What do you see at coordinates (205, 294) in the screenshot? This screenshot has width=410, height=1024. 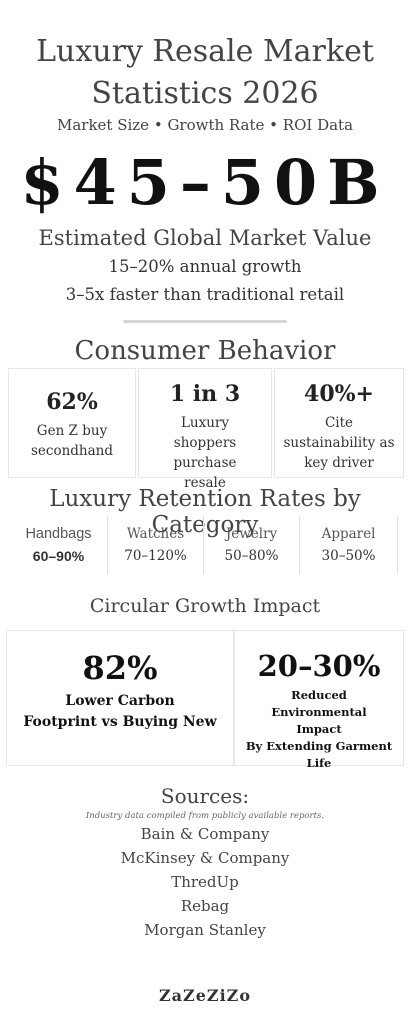 I see `growth-comparison-line: 3–5x faster than traditional retail` at bounding box center [205, 294].